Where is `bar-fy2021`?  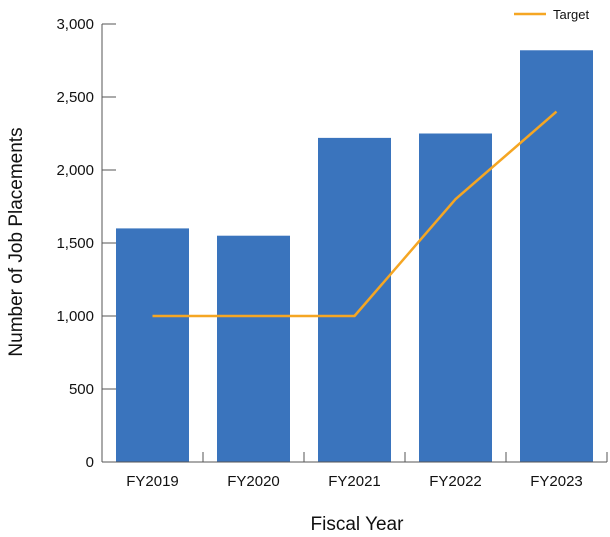
bar-fy2021 is located at coordinates (354, 299).